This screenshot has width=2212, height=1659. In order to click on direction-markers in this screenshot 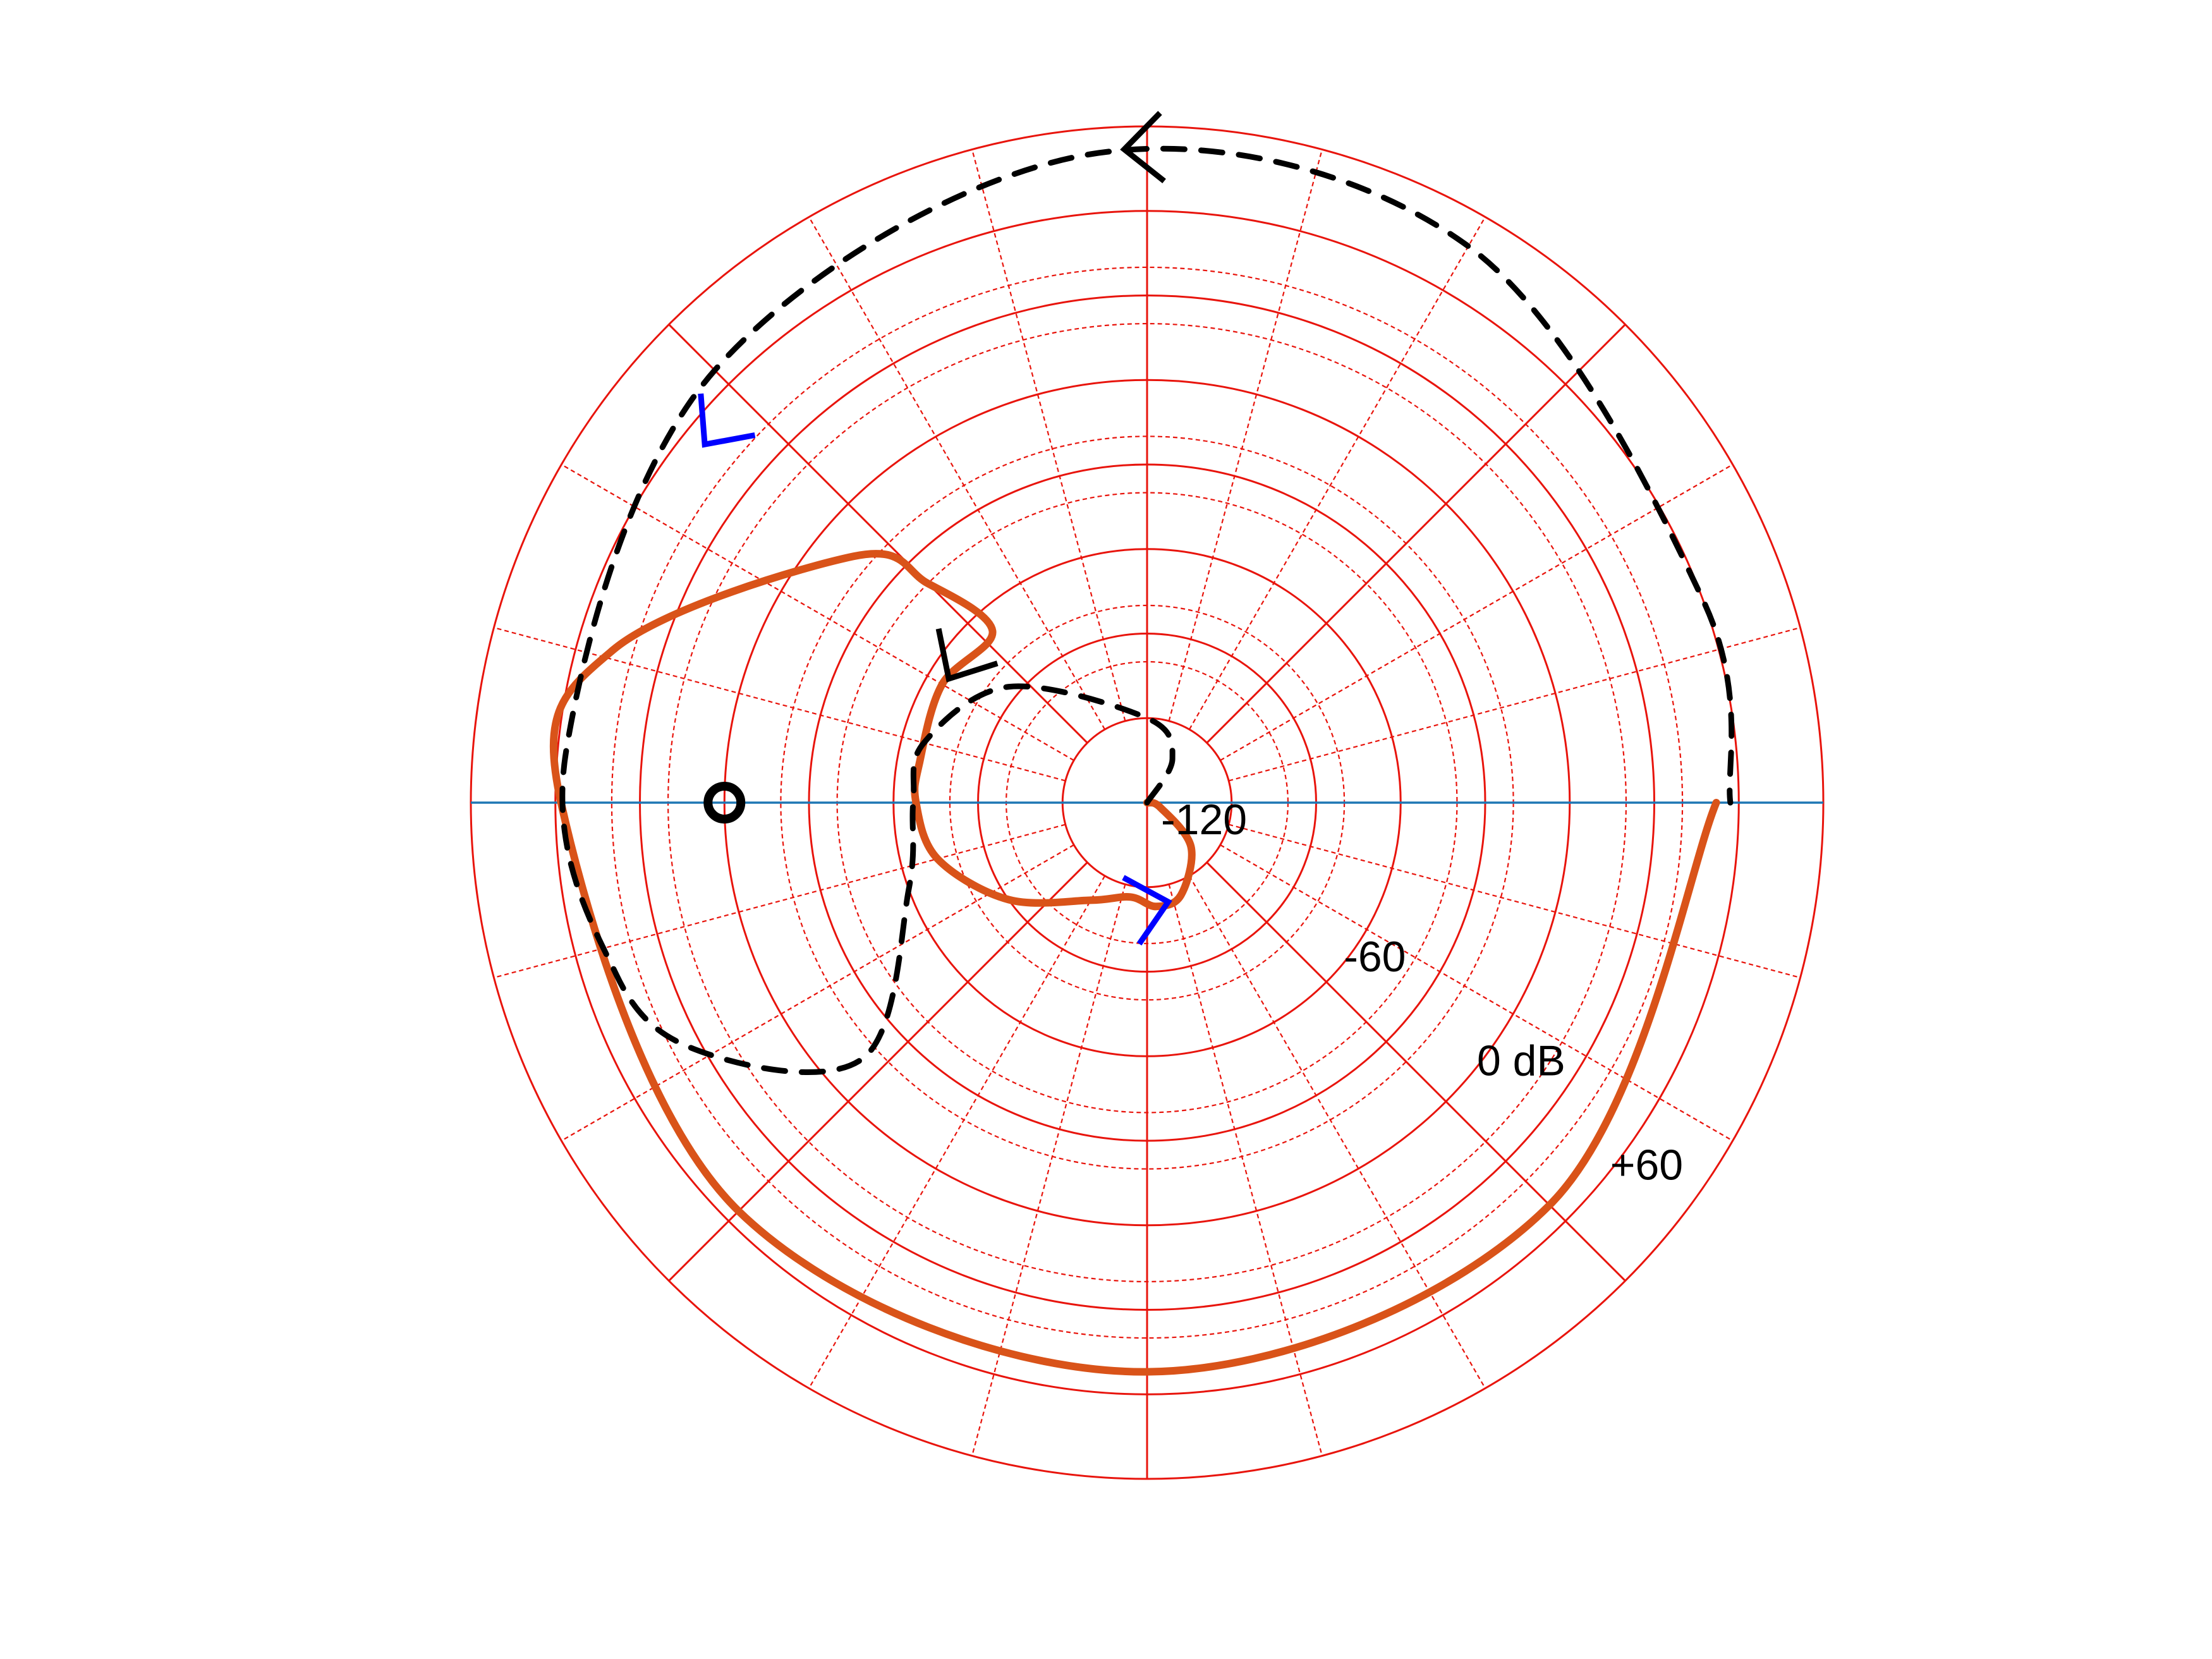, I will do `click(935, 528)`.